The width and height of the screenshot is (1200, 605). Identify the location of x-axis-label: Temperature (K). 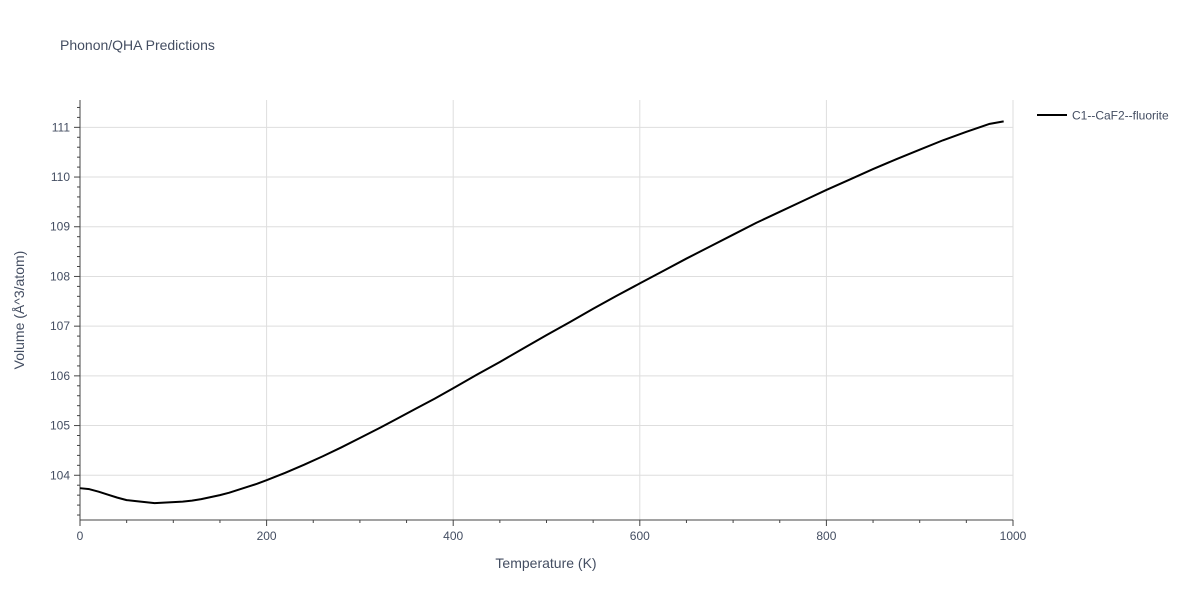
(545, 563).